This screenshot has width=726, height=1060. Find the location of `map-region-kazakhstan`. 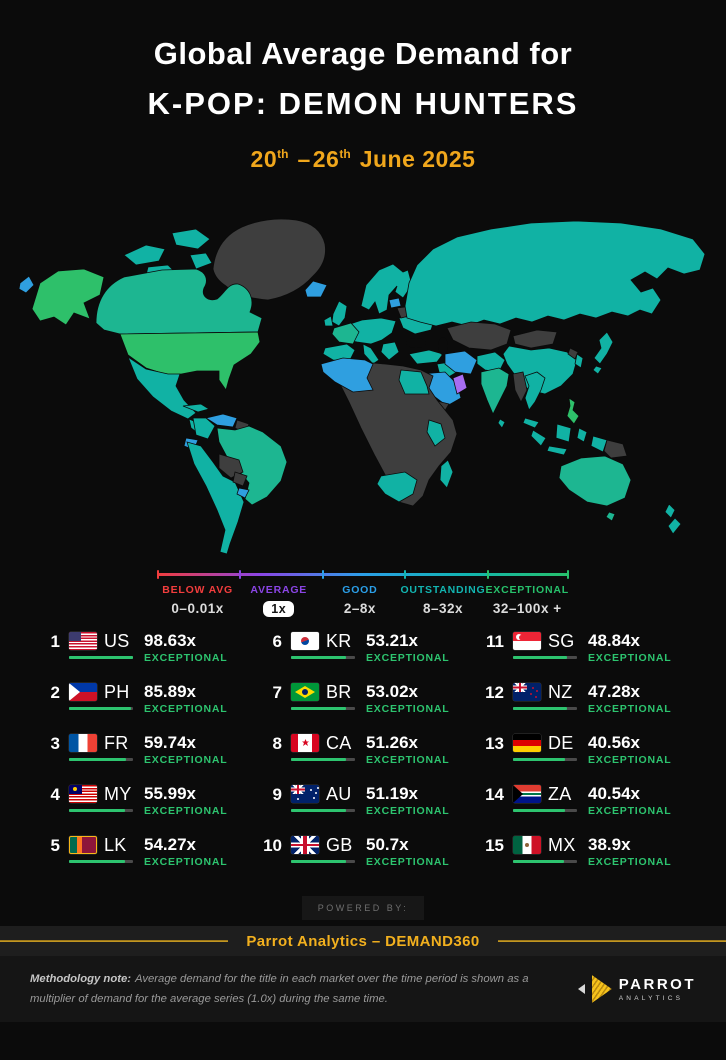

map-region-kazakhstan is located at coordinates (479, 336).